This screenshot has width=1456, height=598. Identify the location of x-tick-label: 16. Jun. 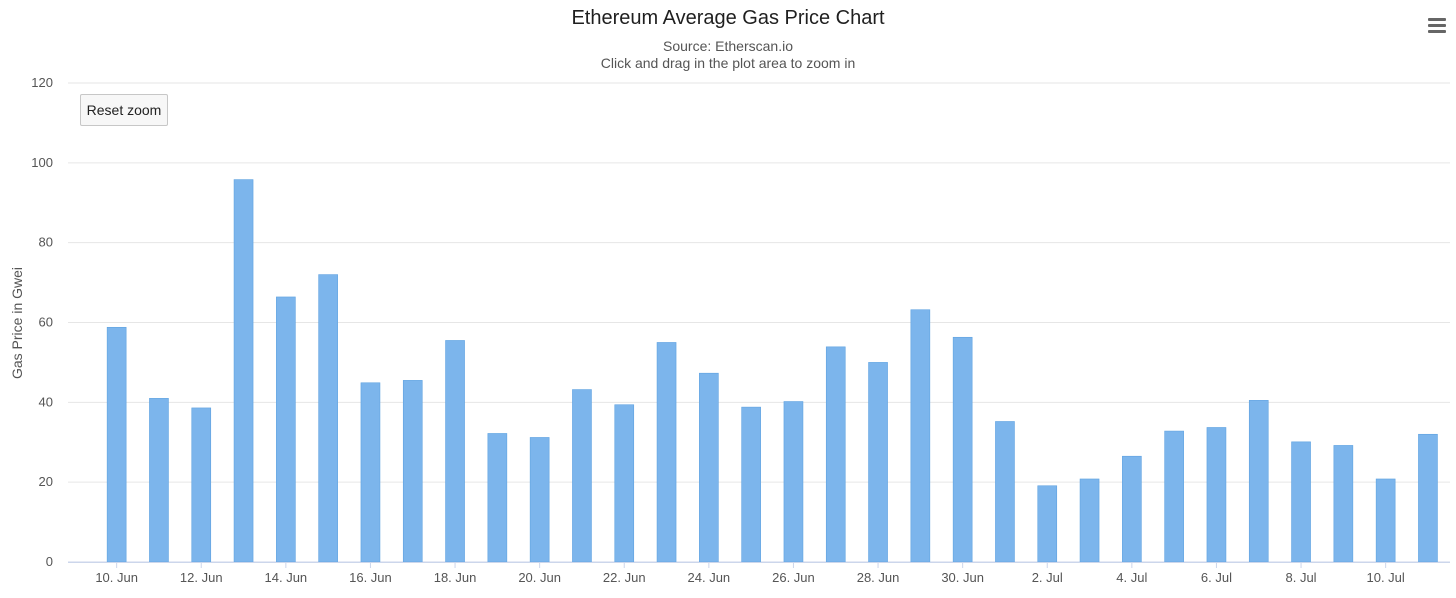
(370, 577).